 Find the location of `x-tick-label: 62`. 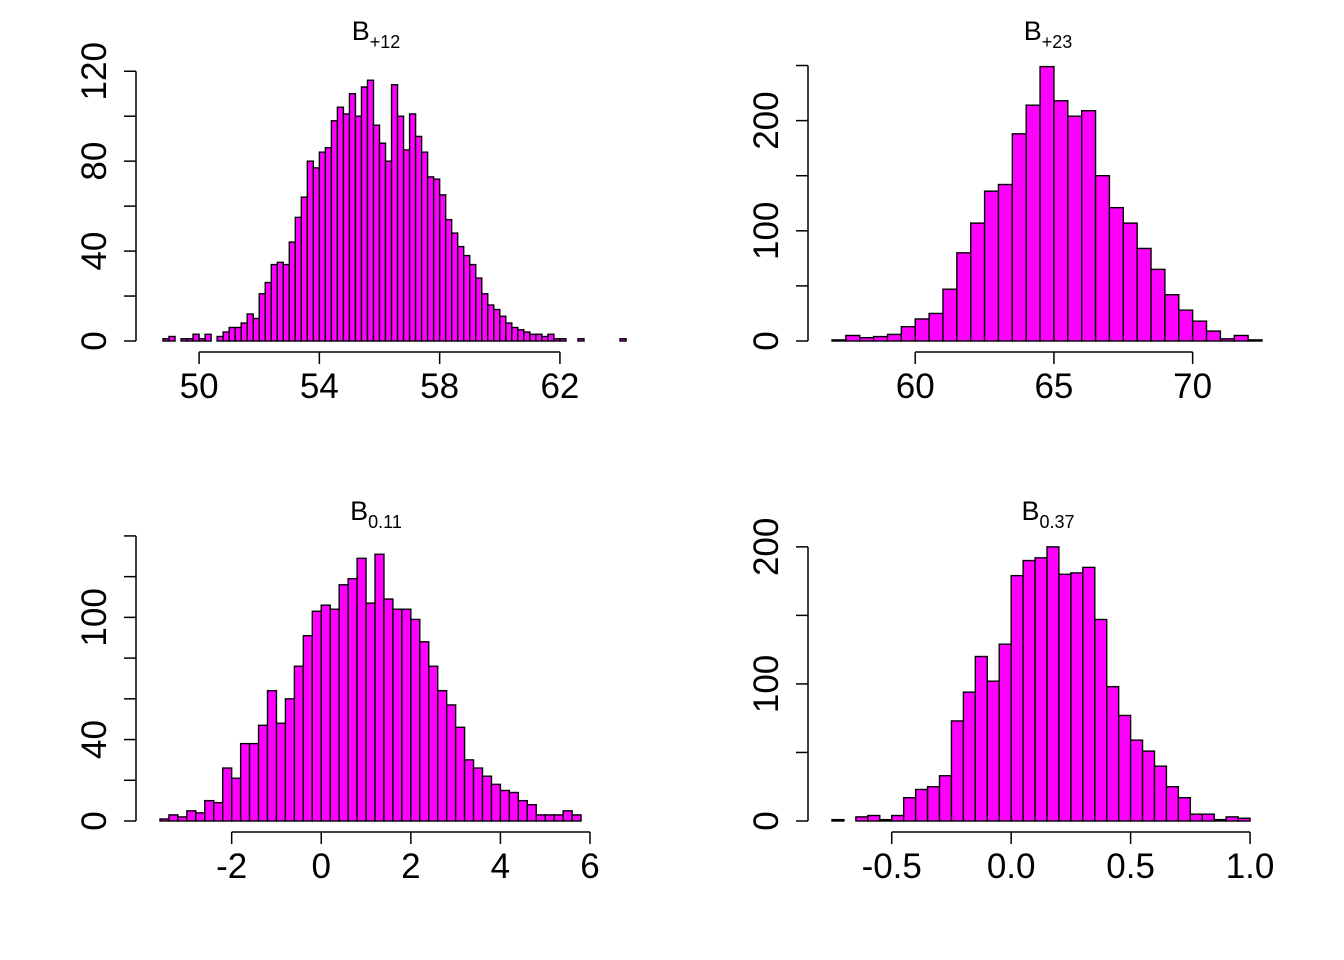

x-tick-label: 62 is located at coordinates (559, 386).